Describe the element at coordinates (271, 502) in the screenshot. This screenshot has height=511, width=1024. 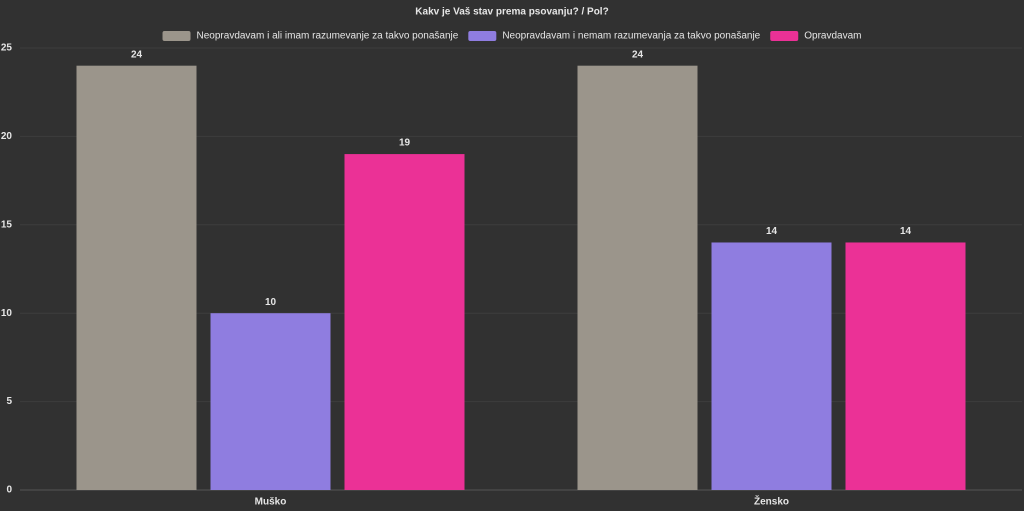
I see `x-tick-label: Muško` at that location.